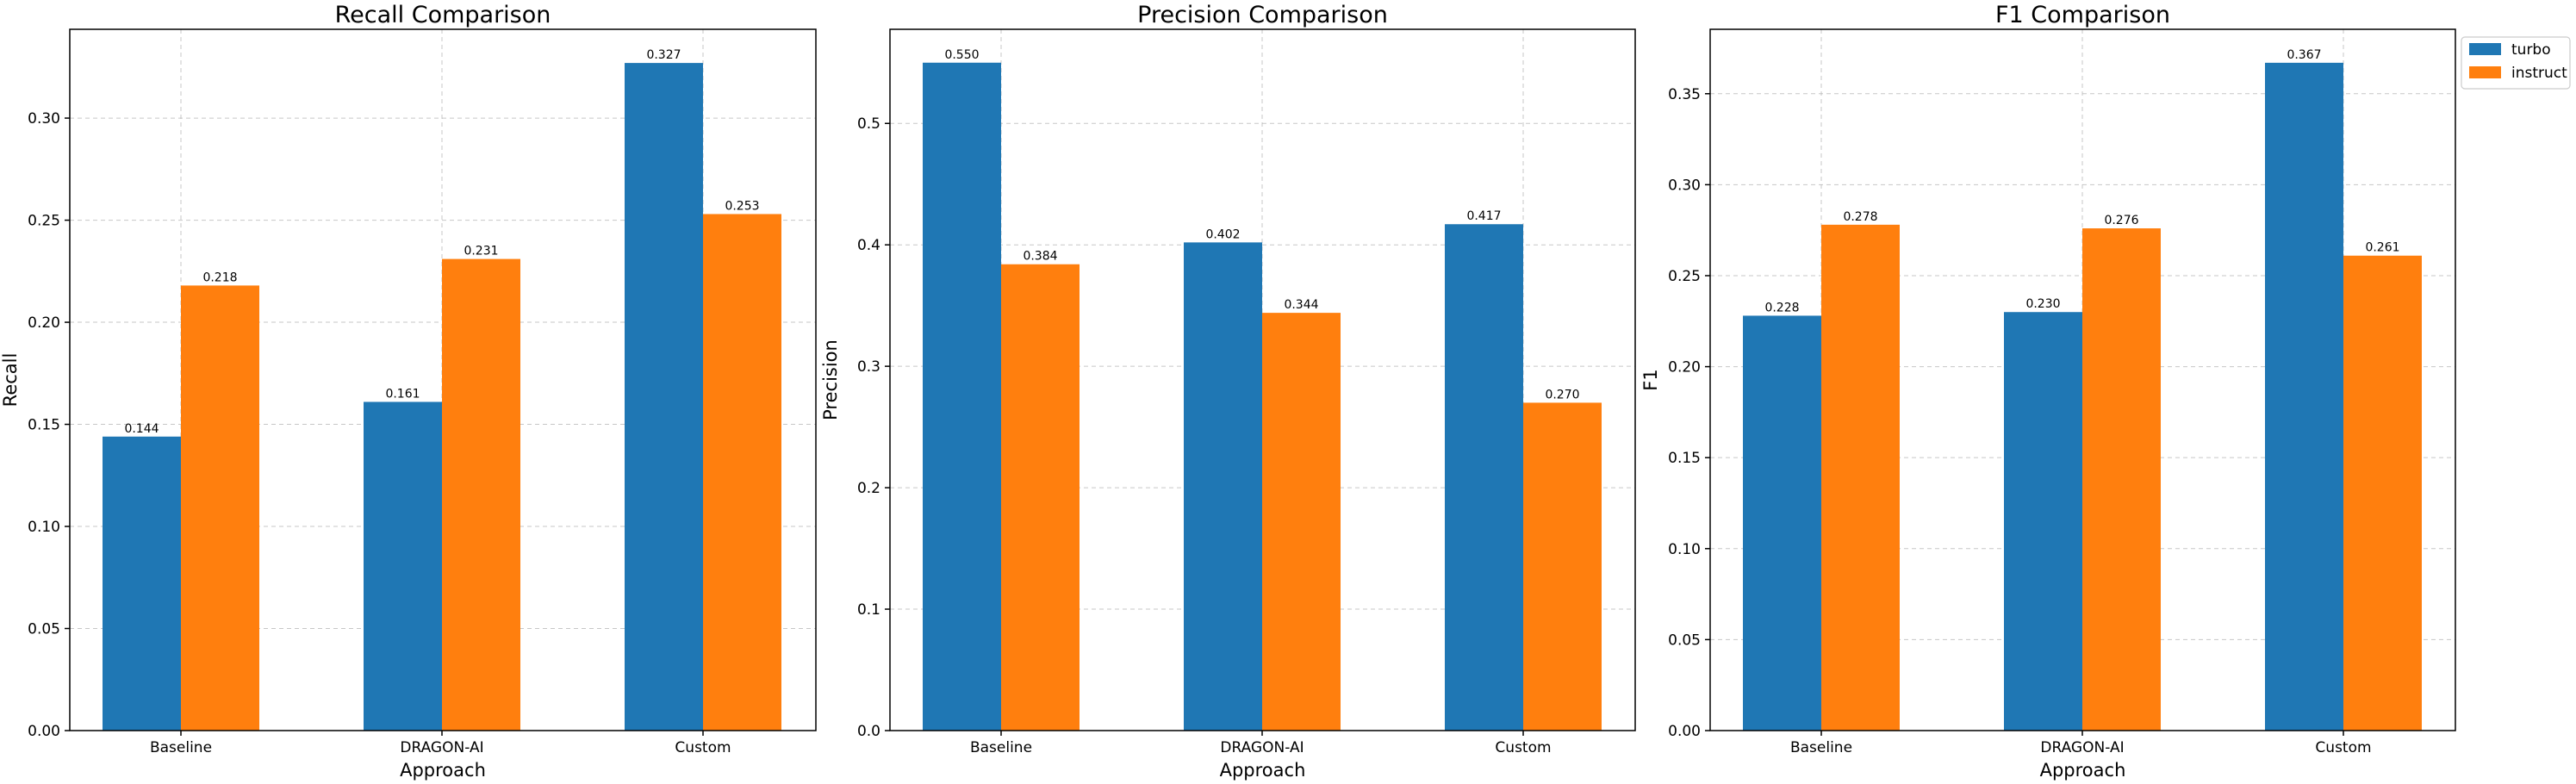 The width and height of the screenshot is (2576, 784). I want to click on legend: turbo instruct, so click(2516, 63).